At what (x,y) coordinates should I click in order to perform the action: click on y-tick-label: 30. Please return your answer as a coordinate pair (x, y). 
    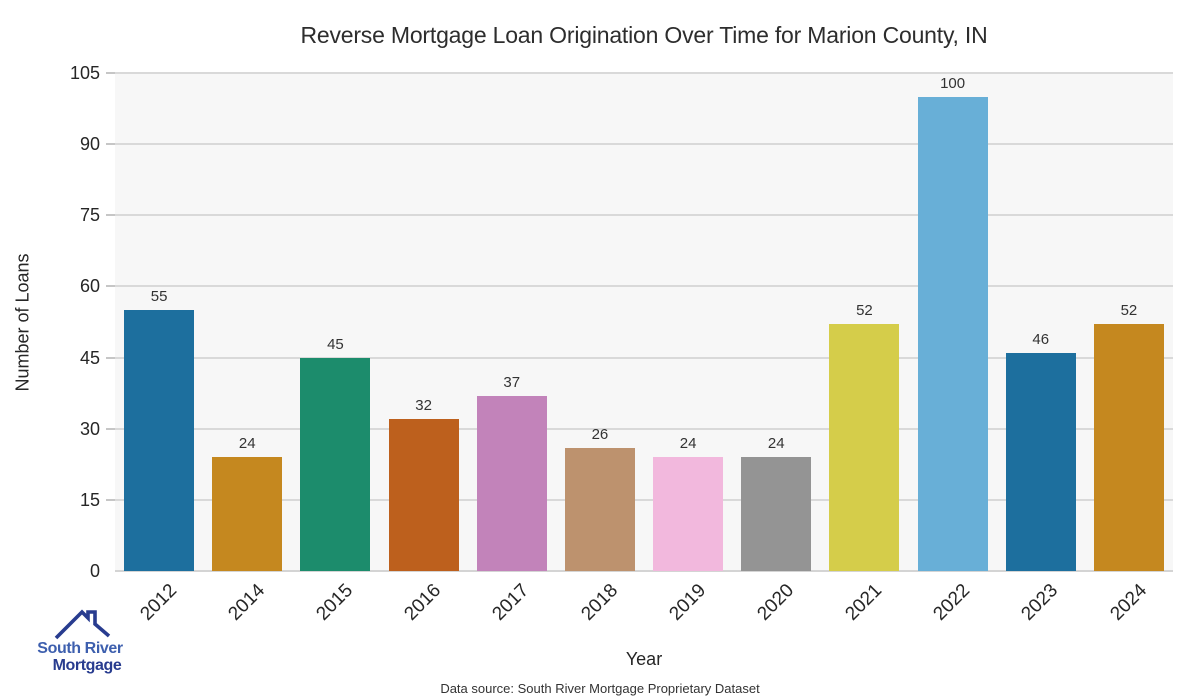
    Looking at the image, I should click on (89, 428).